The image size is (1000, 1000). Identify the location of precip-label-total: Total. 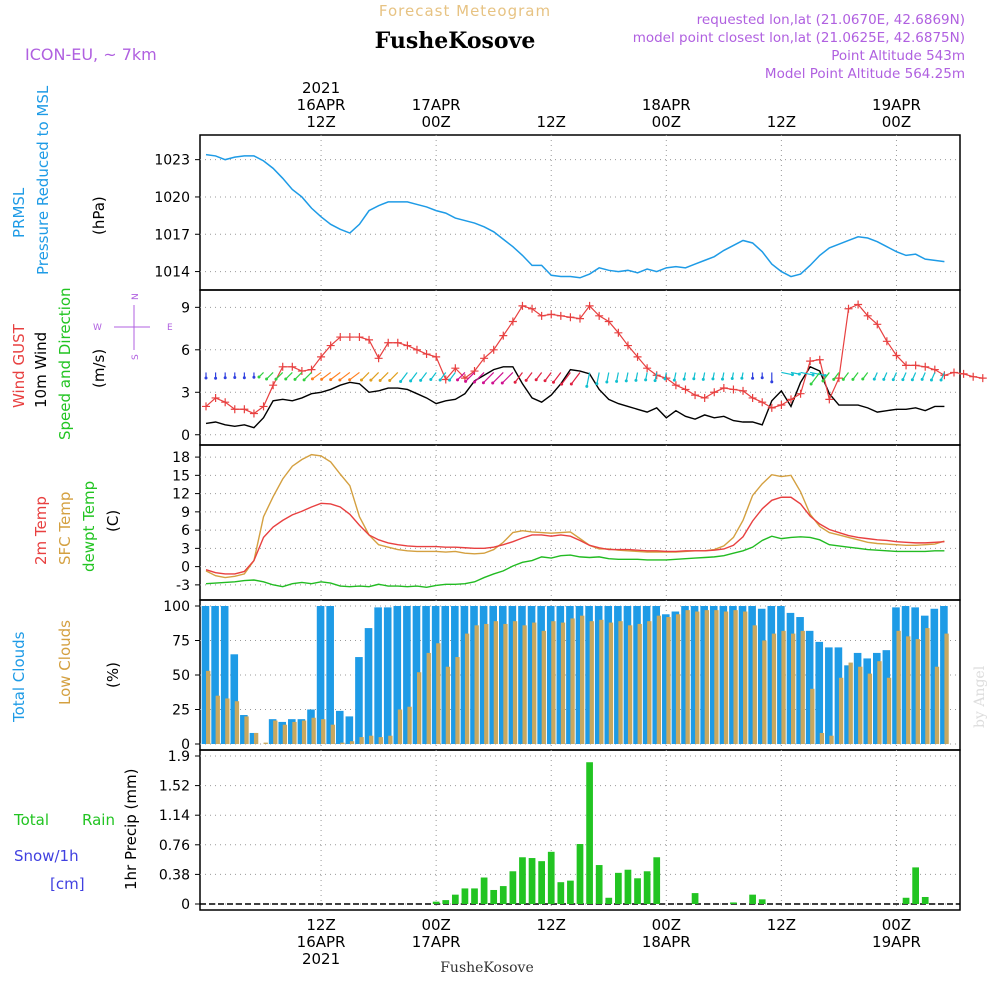
(31, 820).